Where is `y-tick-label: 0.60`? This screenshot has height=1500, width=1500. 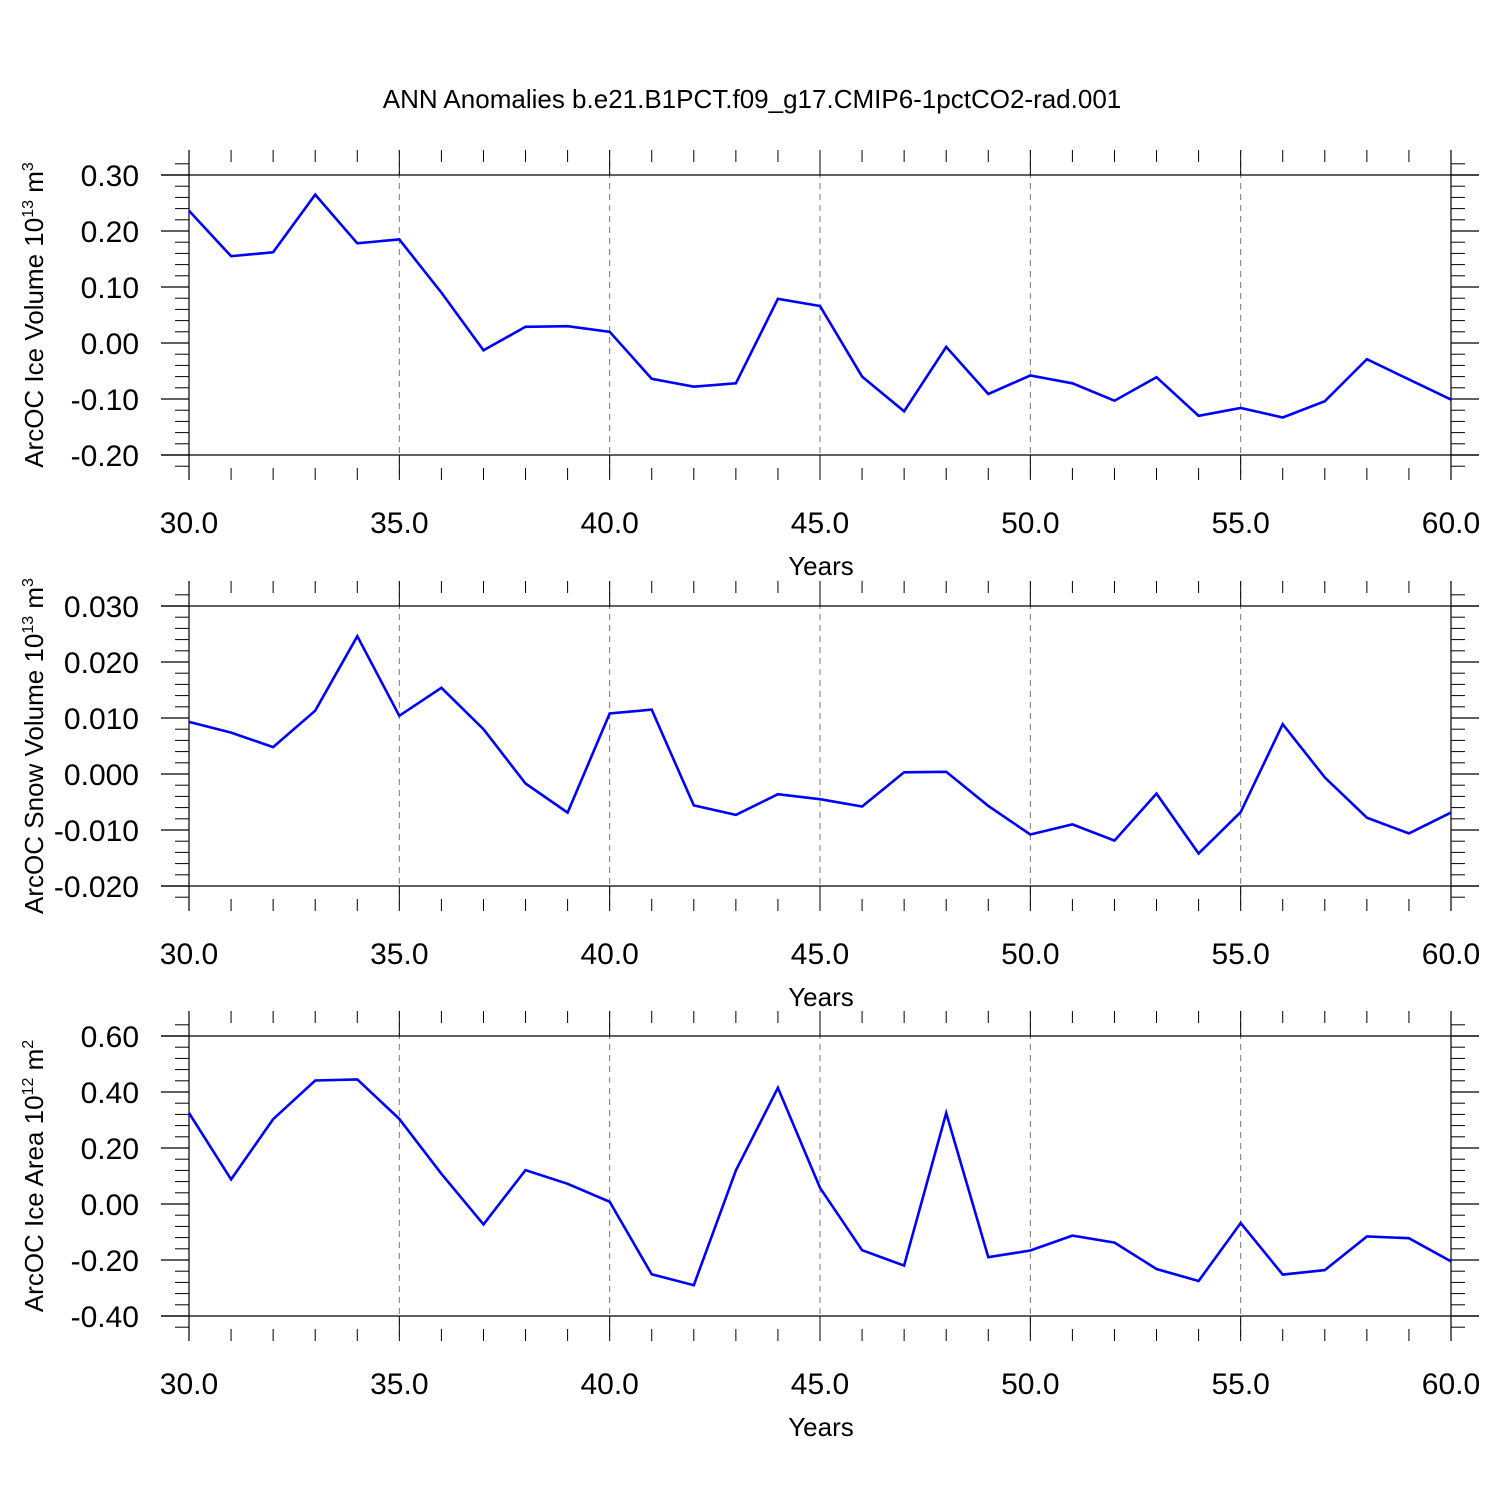 y-tick-label: 0.60 is located at coordinates (110, 1037).